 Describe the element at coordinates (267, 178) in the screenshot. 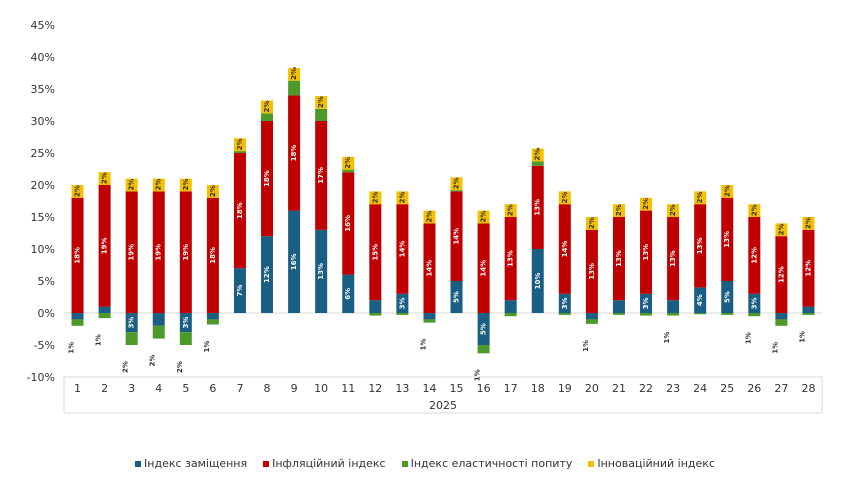

I see `data-label: 18%` at that location.